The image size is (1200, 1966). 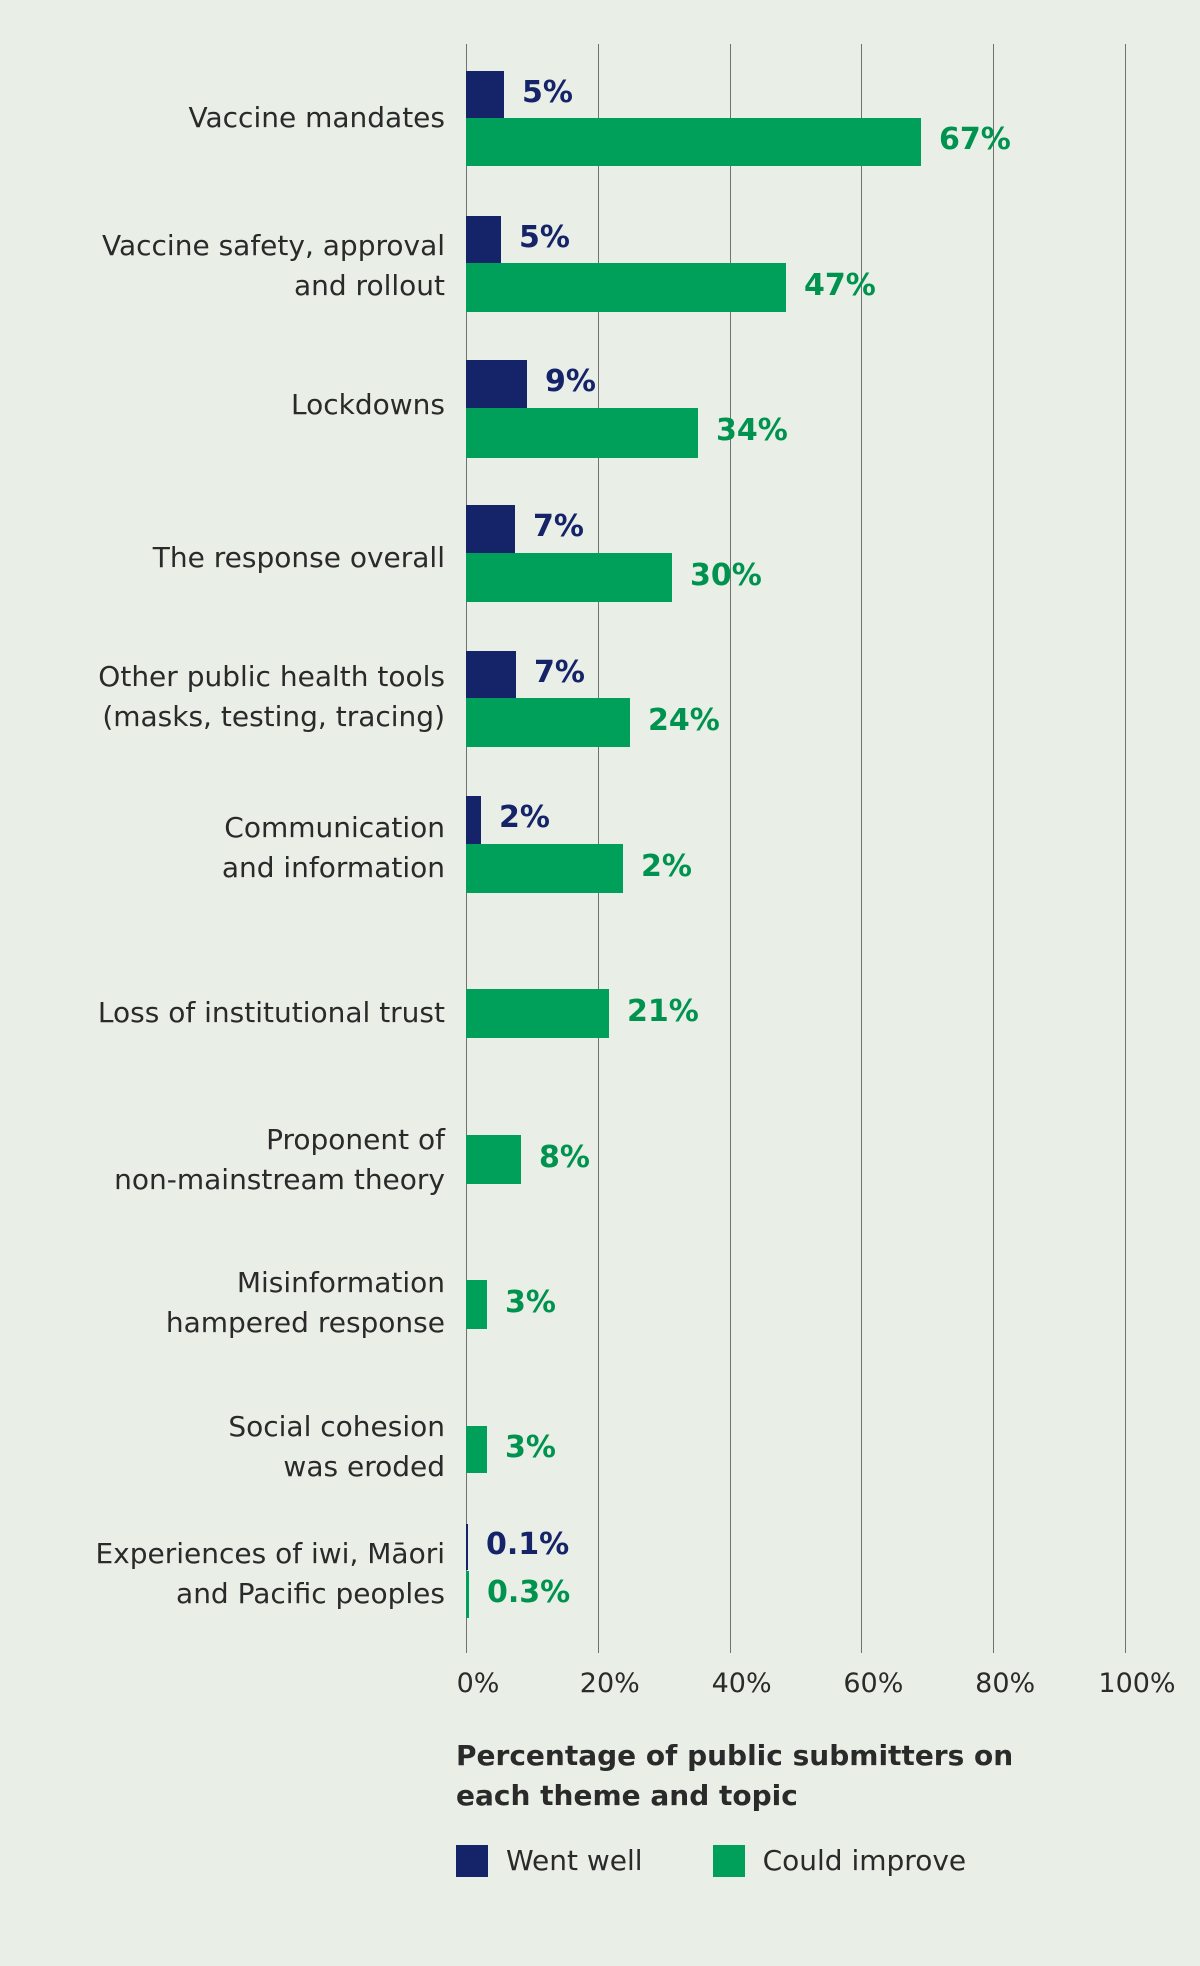 I want to click on category-label: Misinformation hampered response, so click(x=305, y=1303).